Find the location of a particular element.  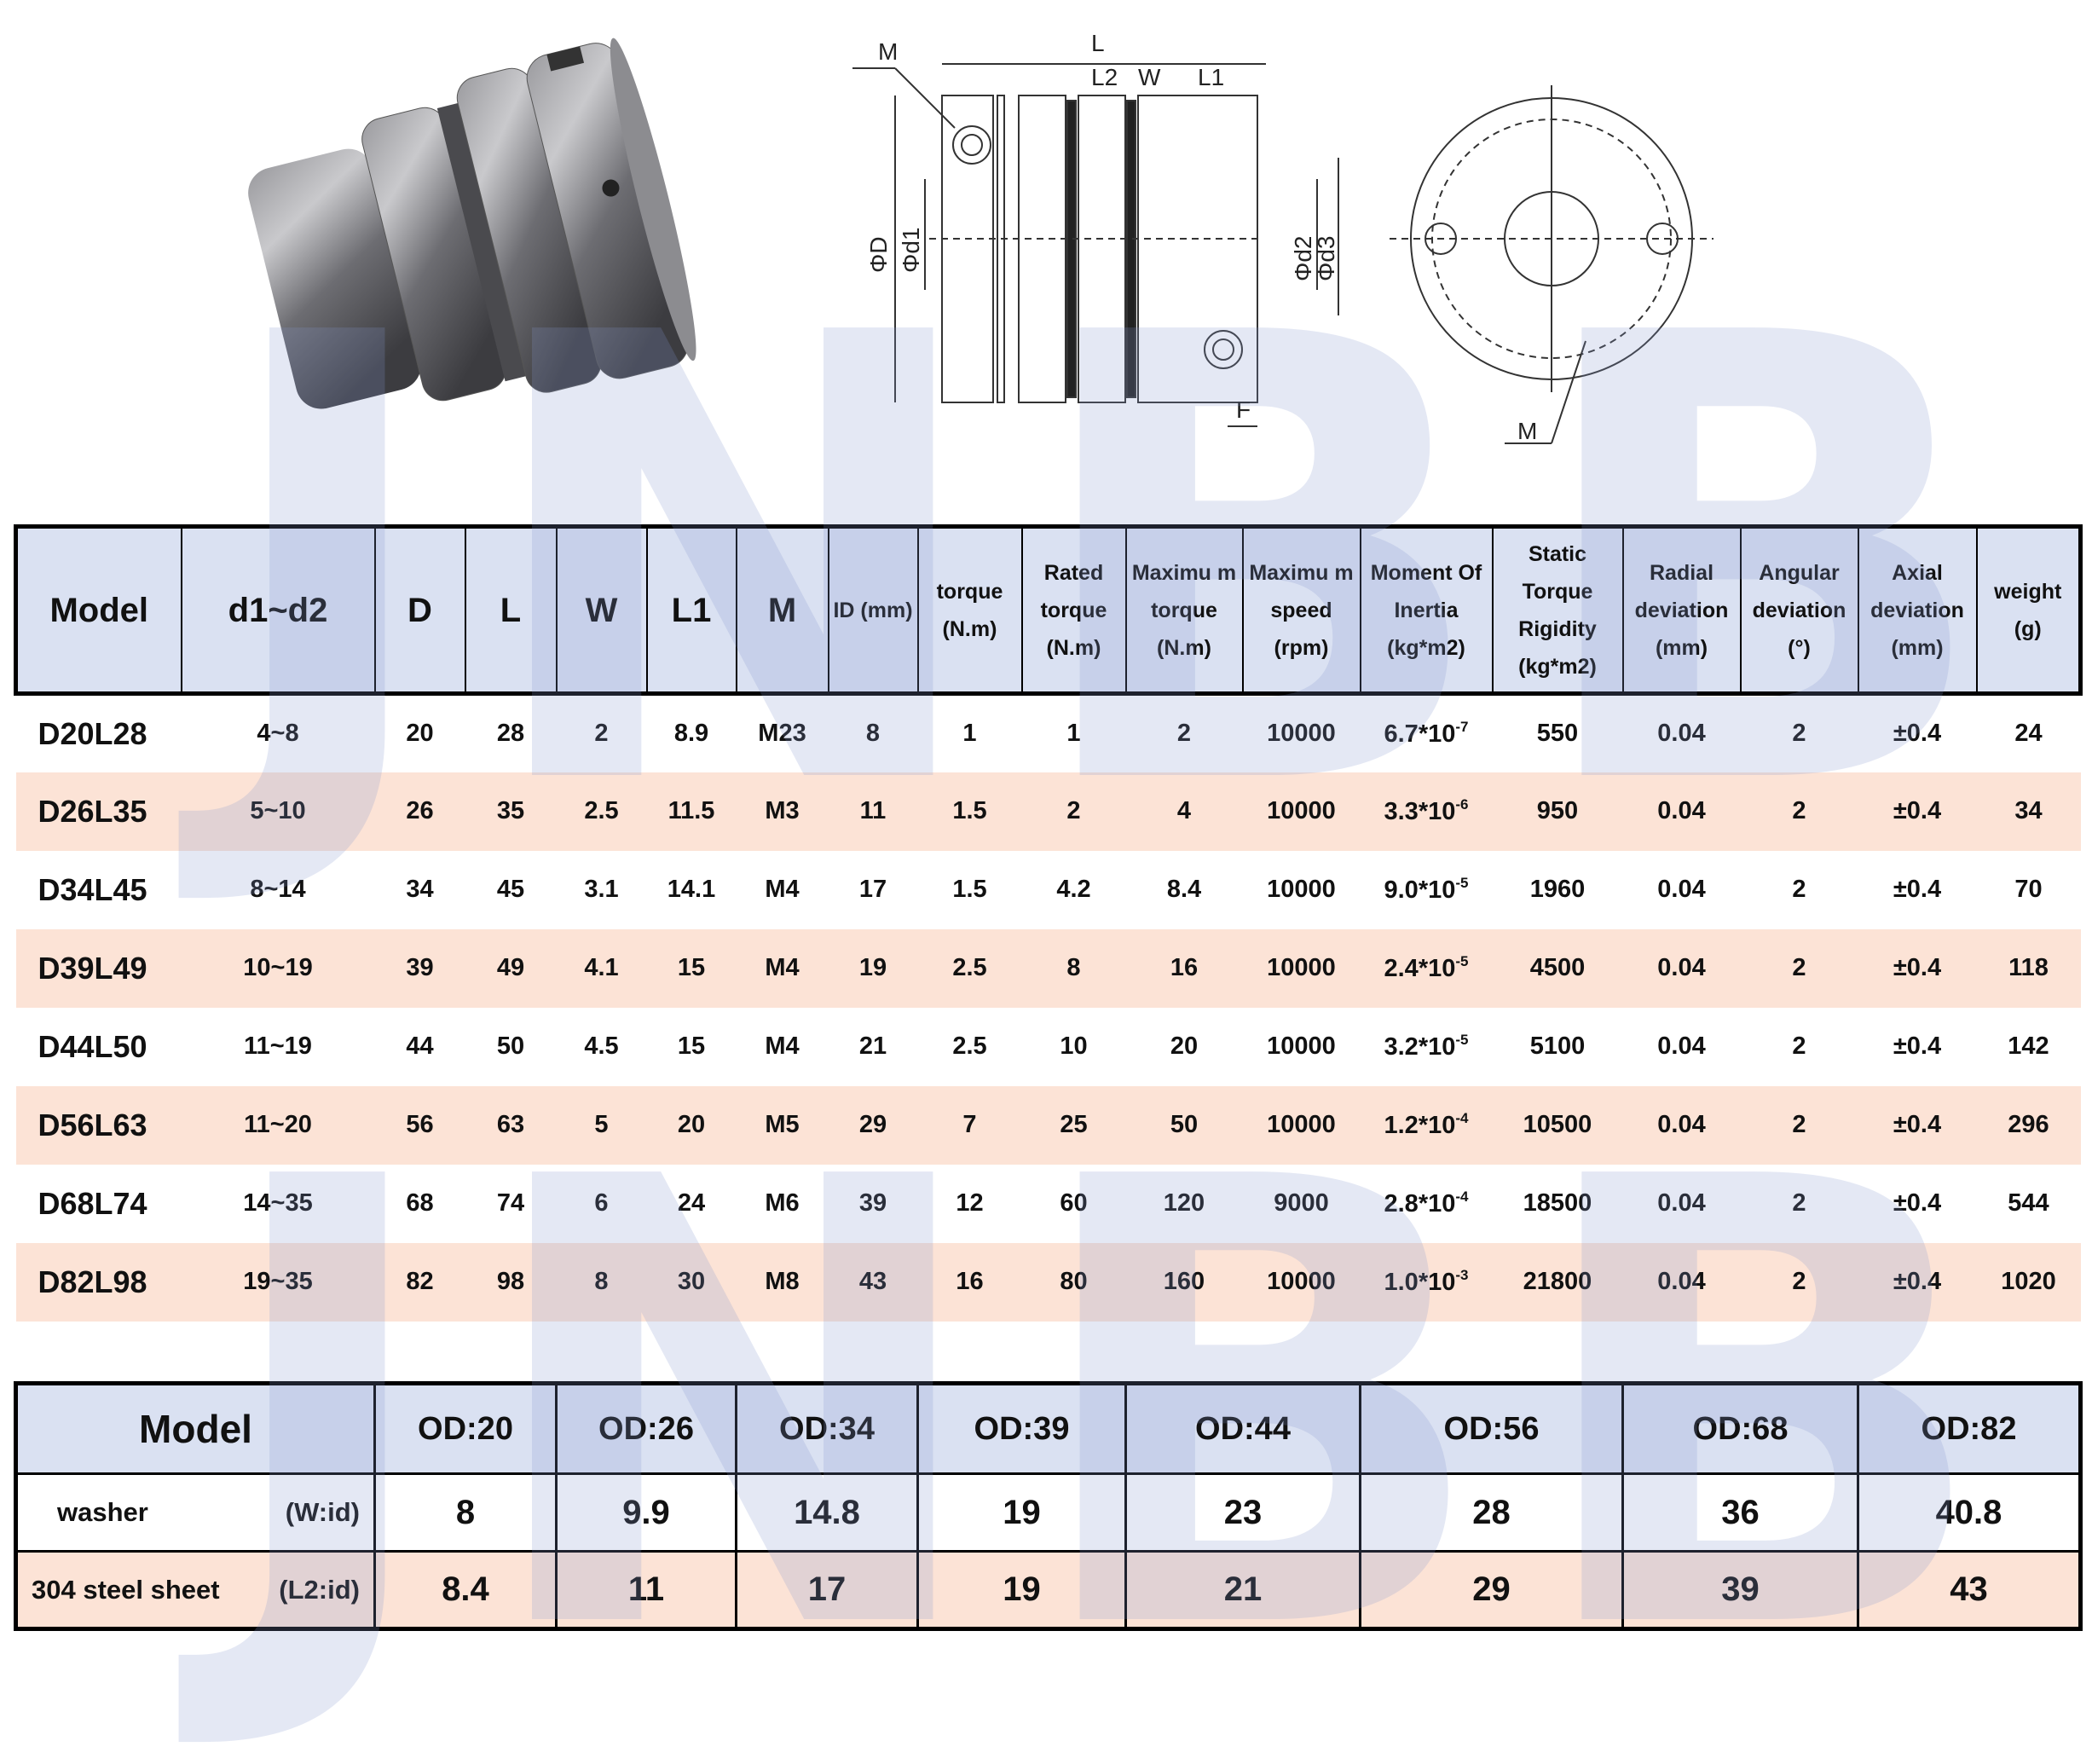

column-header: Static Torque Rigidity (kg*m2) is located at coordinates (1557, 610).